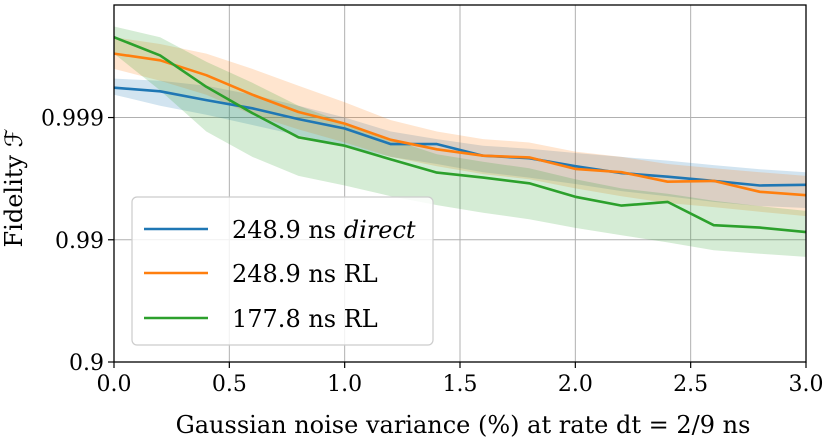 This screenshot has width=825, height=443. Describe the element at coordinates (380, 230) in the screenshot. I see `legend-label-direct-emph: direct` at that location.